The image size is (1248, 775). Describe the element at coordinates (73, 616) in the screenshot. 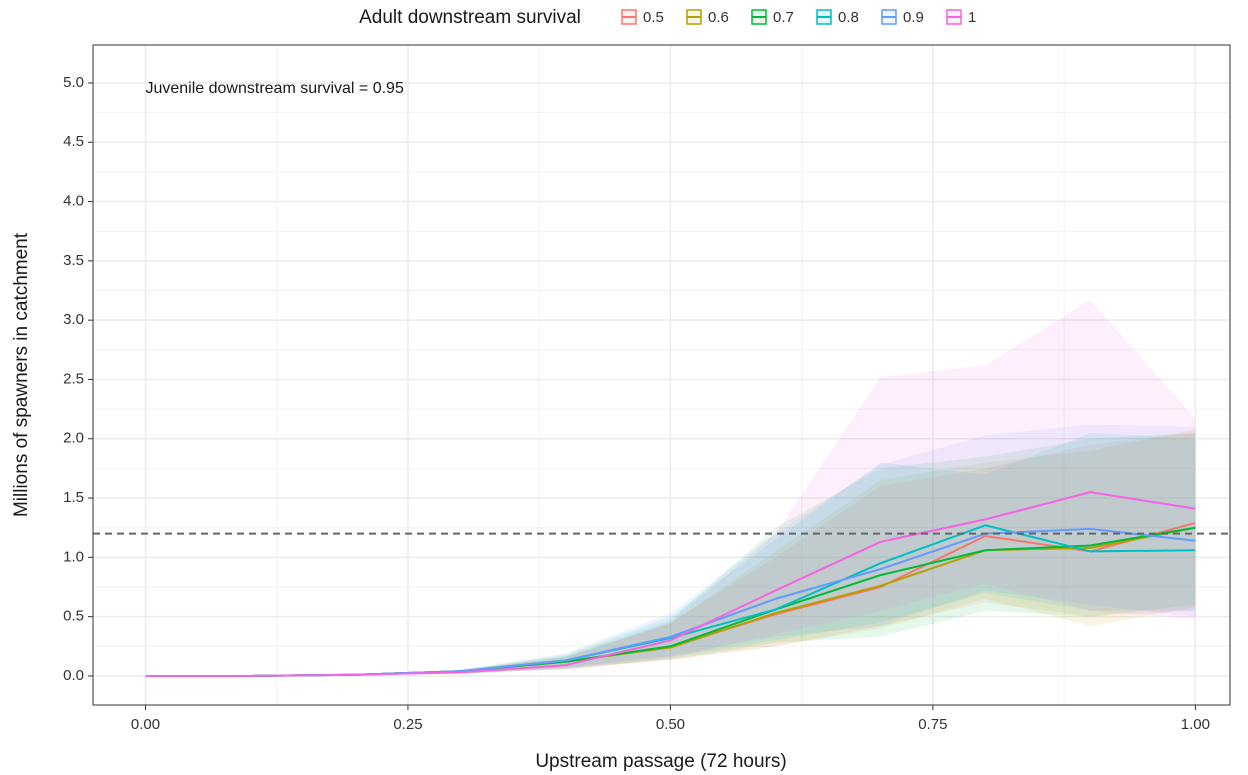

I see `y-tick-label: 0.5` at that location.